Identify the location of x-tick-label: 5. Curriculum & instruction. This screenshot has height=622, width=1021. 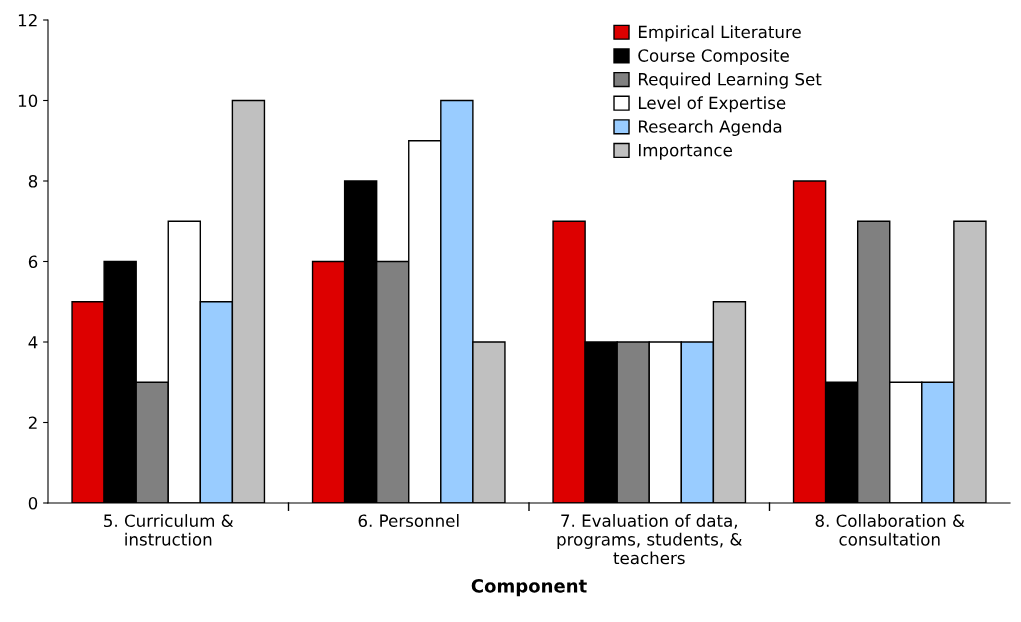
(169, 530).